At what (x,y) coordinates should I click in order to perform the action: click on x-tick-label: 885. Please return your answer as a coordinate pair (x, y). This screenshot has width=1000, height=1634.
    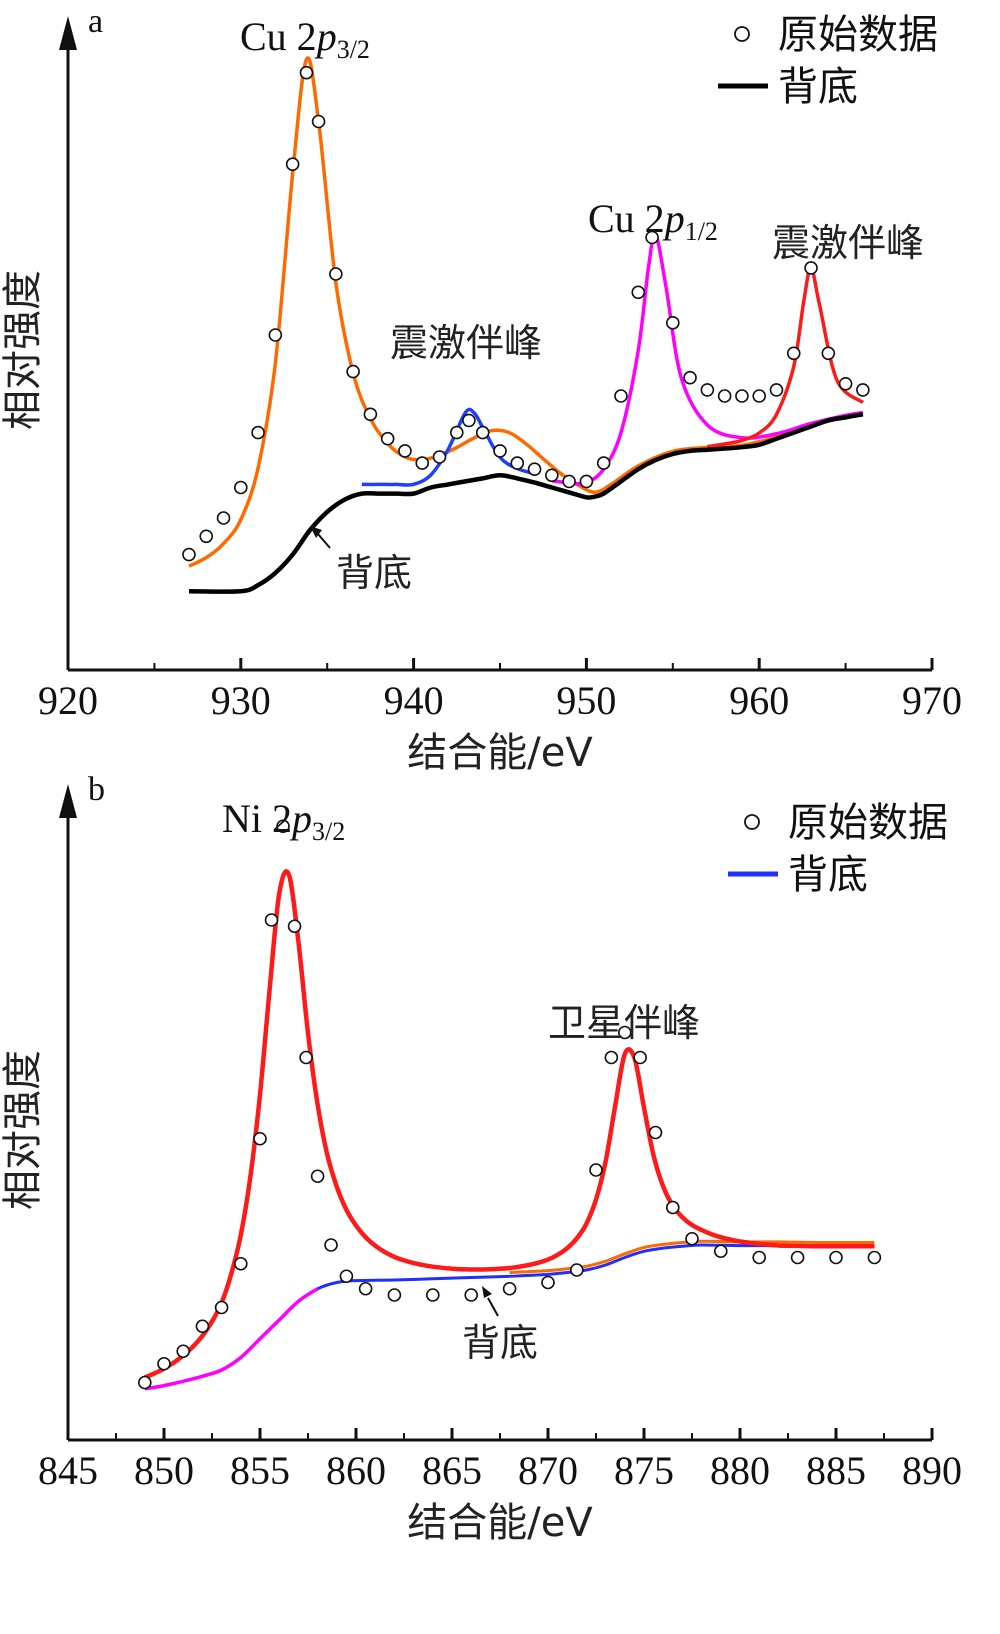
    Looking at the image, I should click on (836, 1470).